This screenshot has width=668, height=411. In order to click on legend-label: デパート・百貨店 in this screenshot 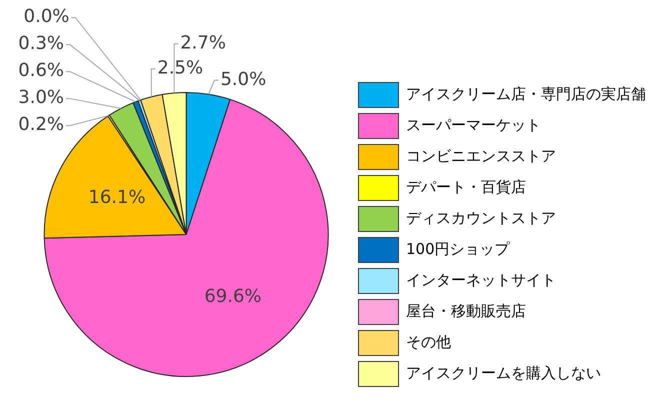, I will do `click(466, 187)`.